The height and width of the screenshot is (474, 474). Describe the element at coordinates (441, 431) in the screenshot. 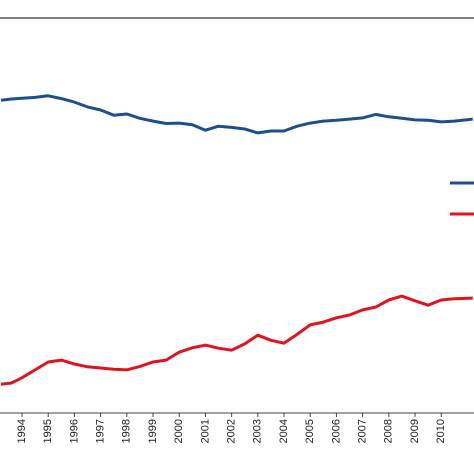

I see `x-tick-label: 2010` at that location.